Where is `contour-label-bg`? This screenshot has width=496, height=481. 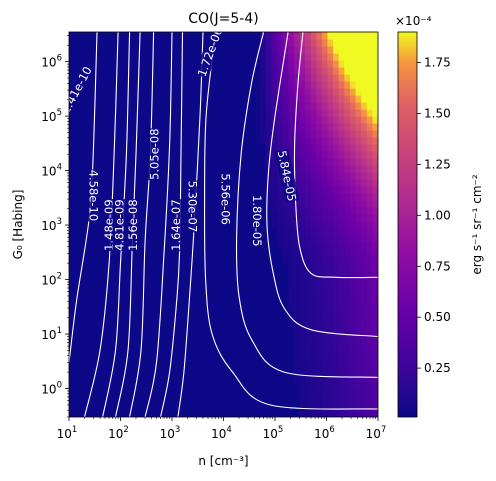
contour-label-bg is located at coordinates (154, 154).